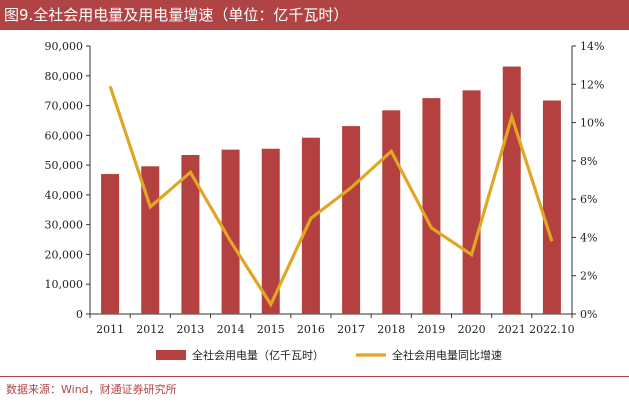 The image size is (629, 404). What do you see at coordinates (150, 329) in the screenshot?
I see `x-tick-label: 2012` at bounding box center [150, 329].